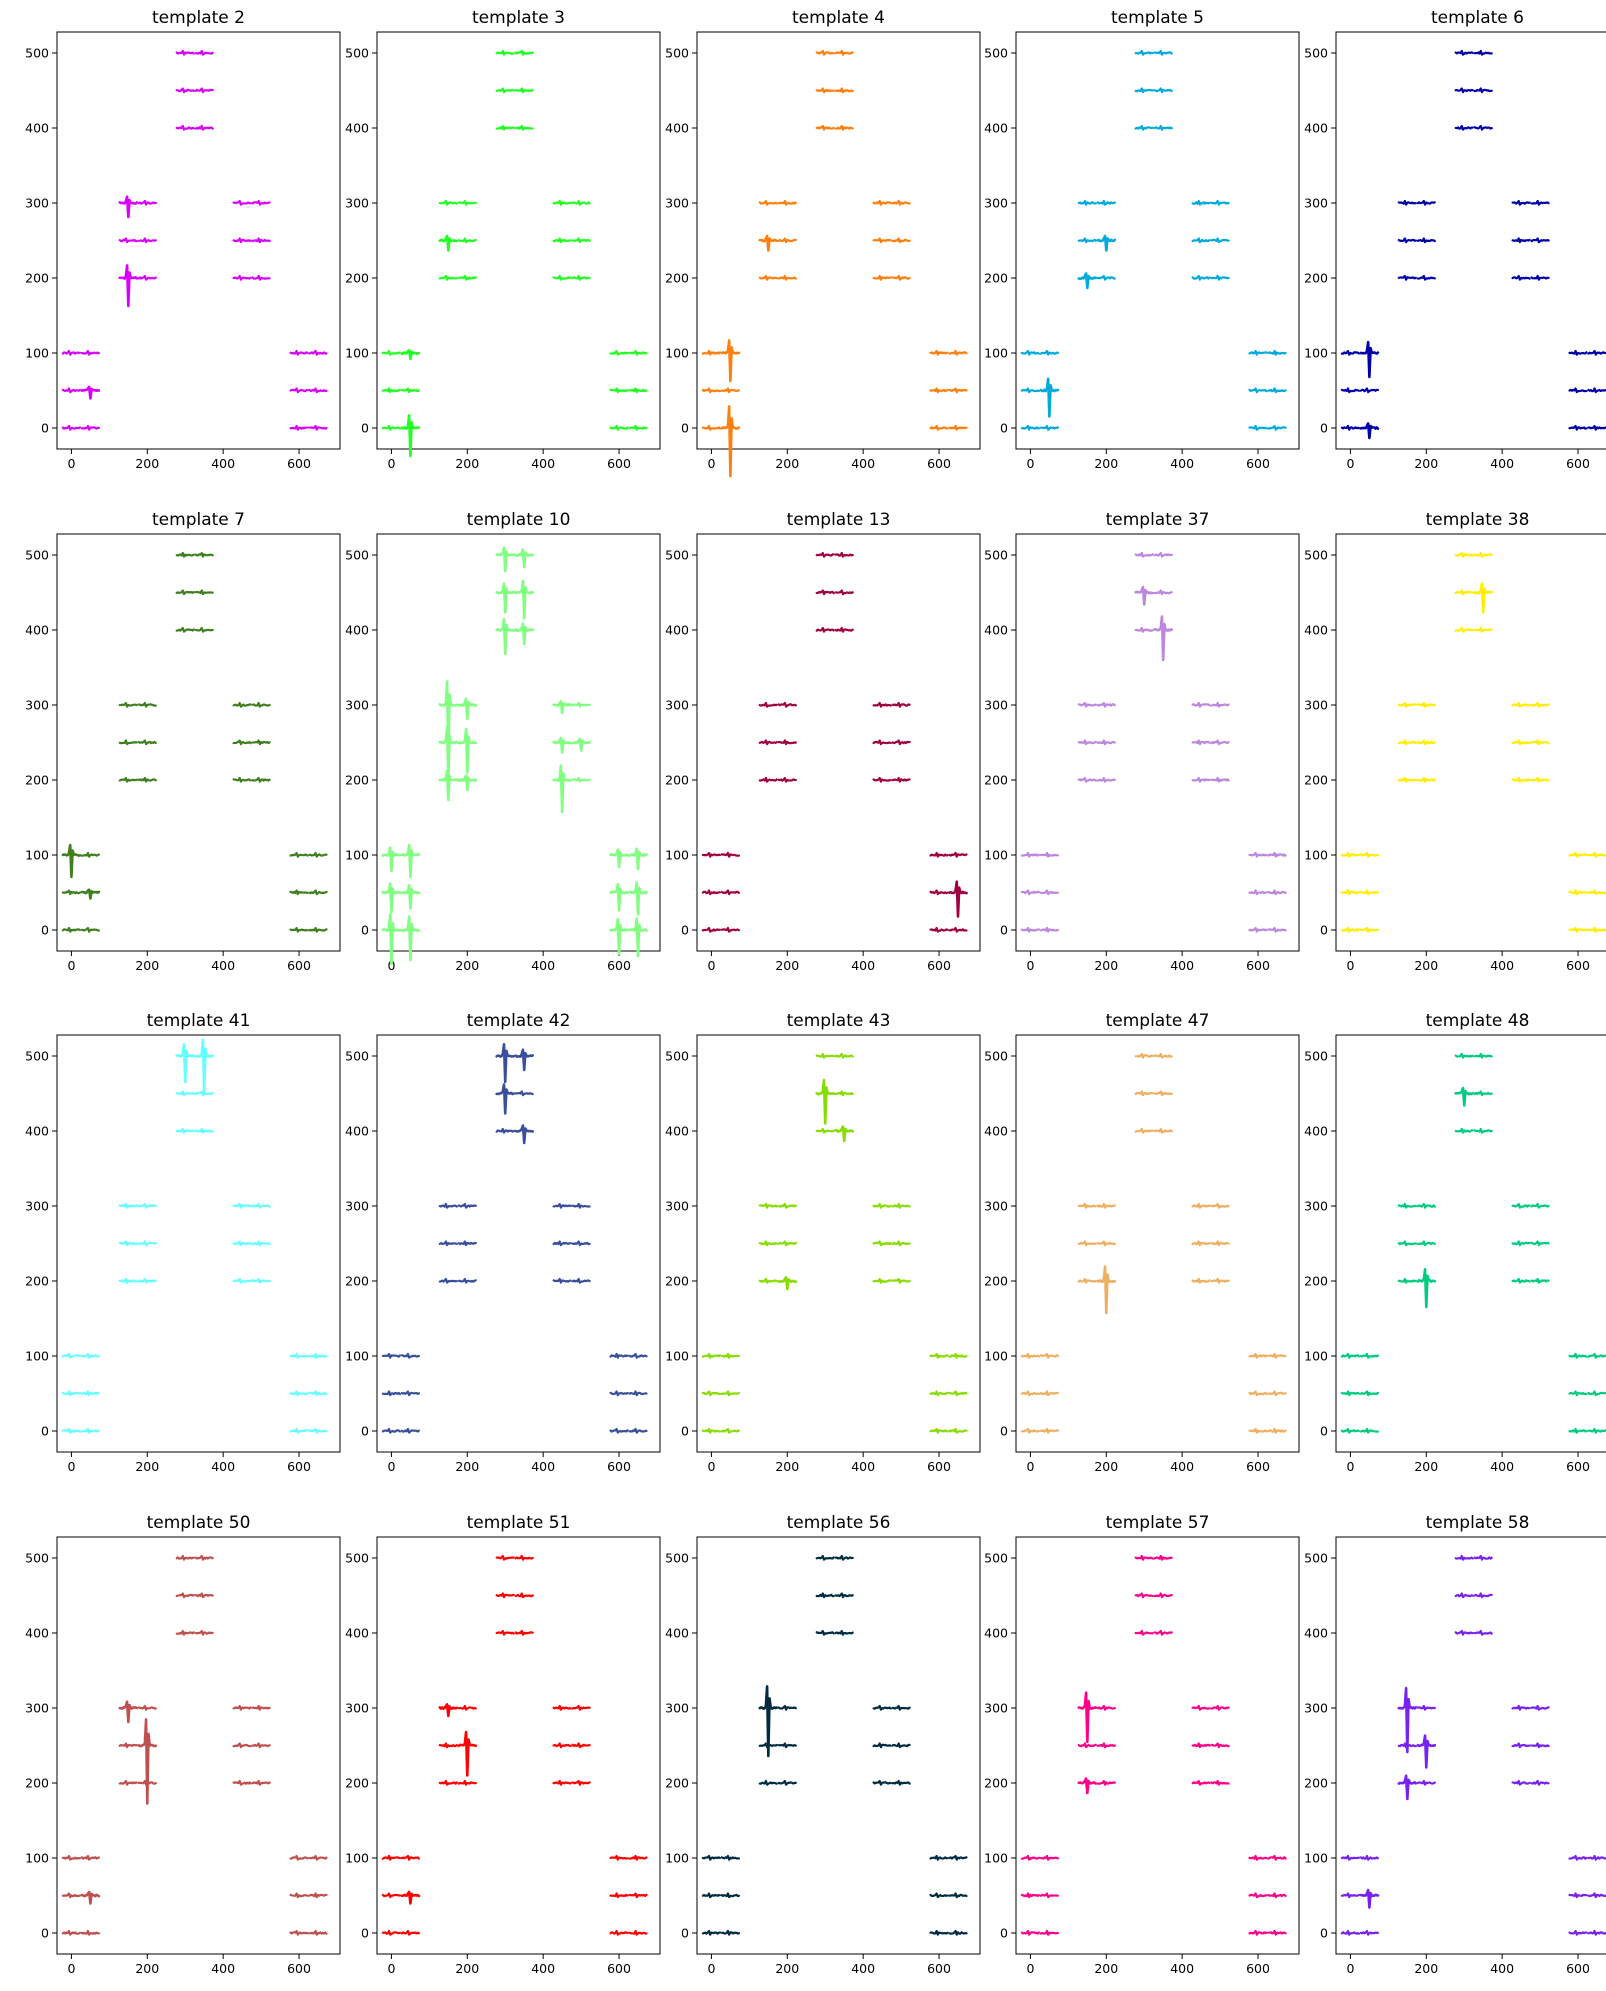  Describe the element at coordinates (1157, 742) in the screenshot. I see `axes-frame` at that location.